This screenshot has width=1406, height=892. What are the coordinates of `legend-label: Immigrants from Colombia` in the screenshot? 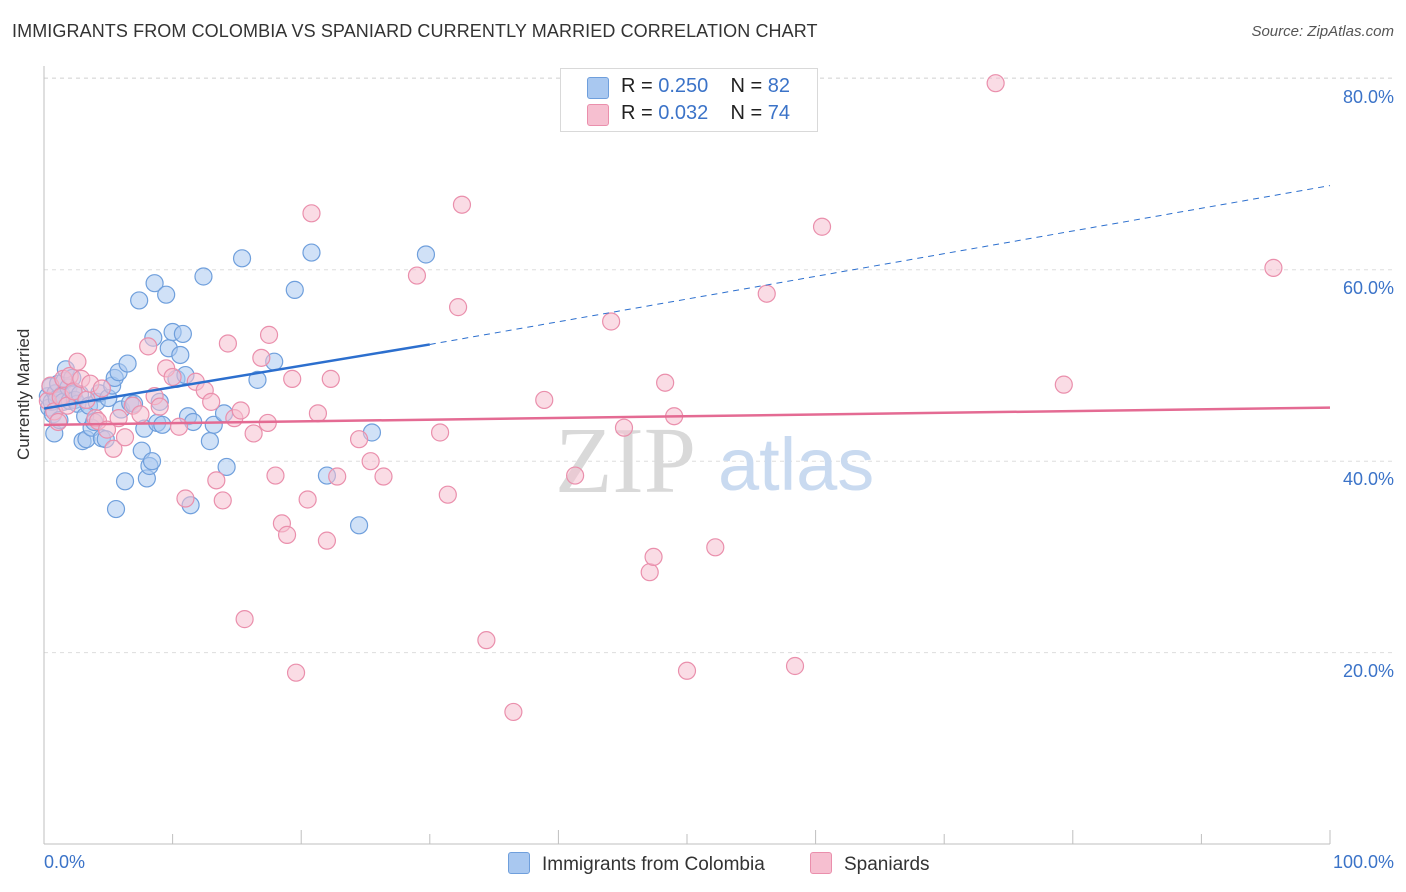 It's located at (653, 864).